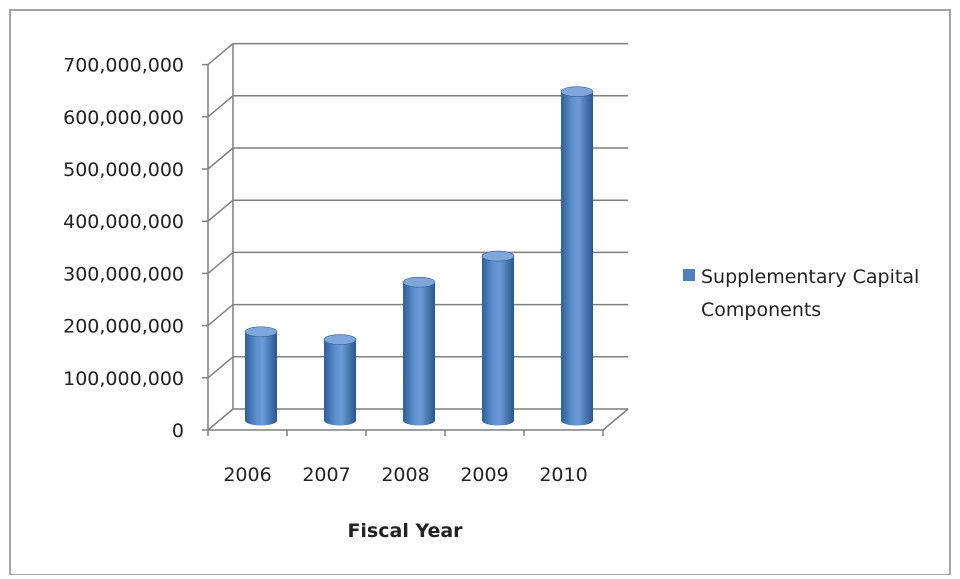 The height and width of the screenshot is (579, 960). What do you see at coordinates (810, 277) in the screenshot?
I see `legend-label-line-1: Supplementary Capital` at bounding box center [810, 277].